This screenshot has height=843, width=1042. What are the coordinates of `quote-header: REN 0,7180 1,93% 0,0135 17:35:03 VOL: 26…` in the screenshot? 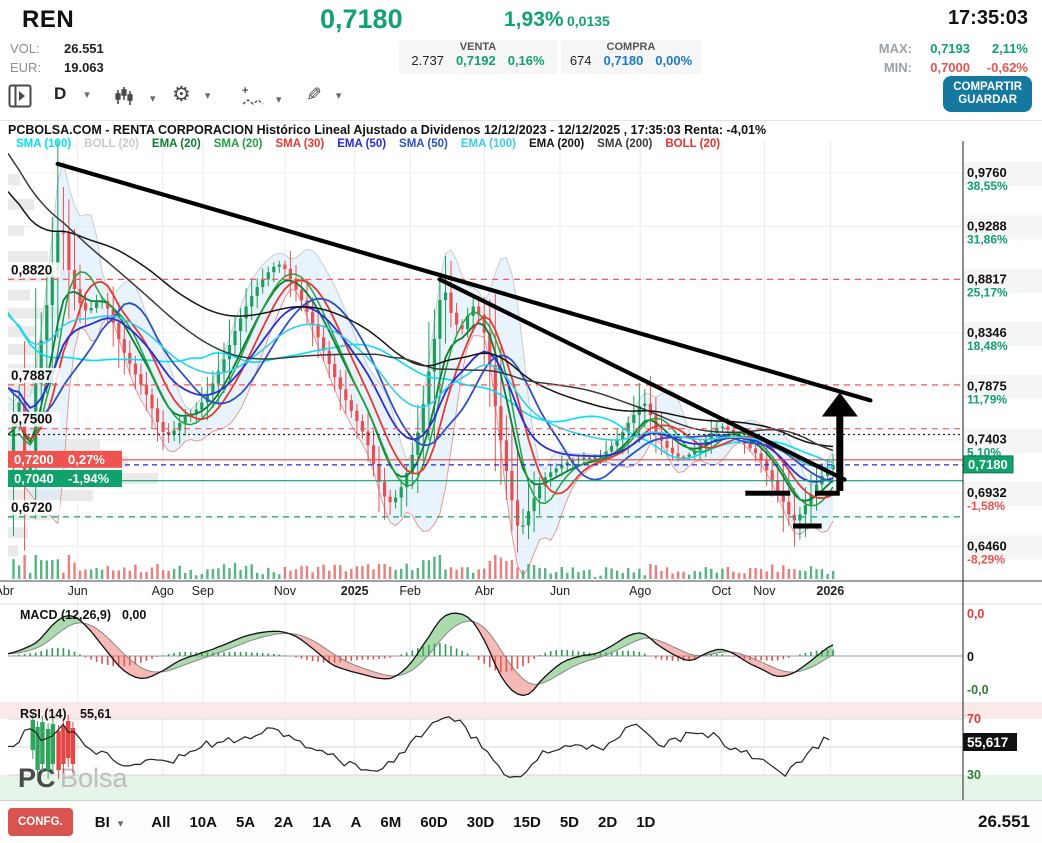 It's located at (521, 40).